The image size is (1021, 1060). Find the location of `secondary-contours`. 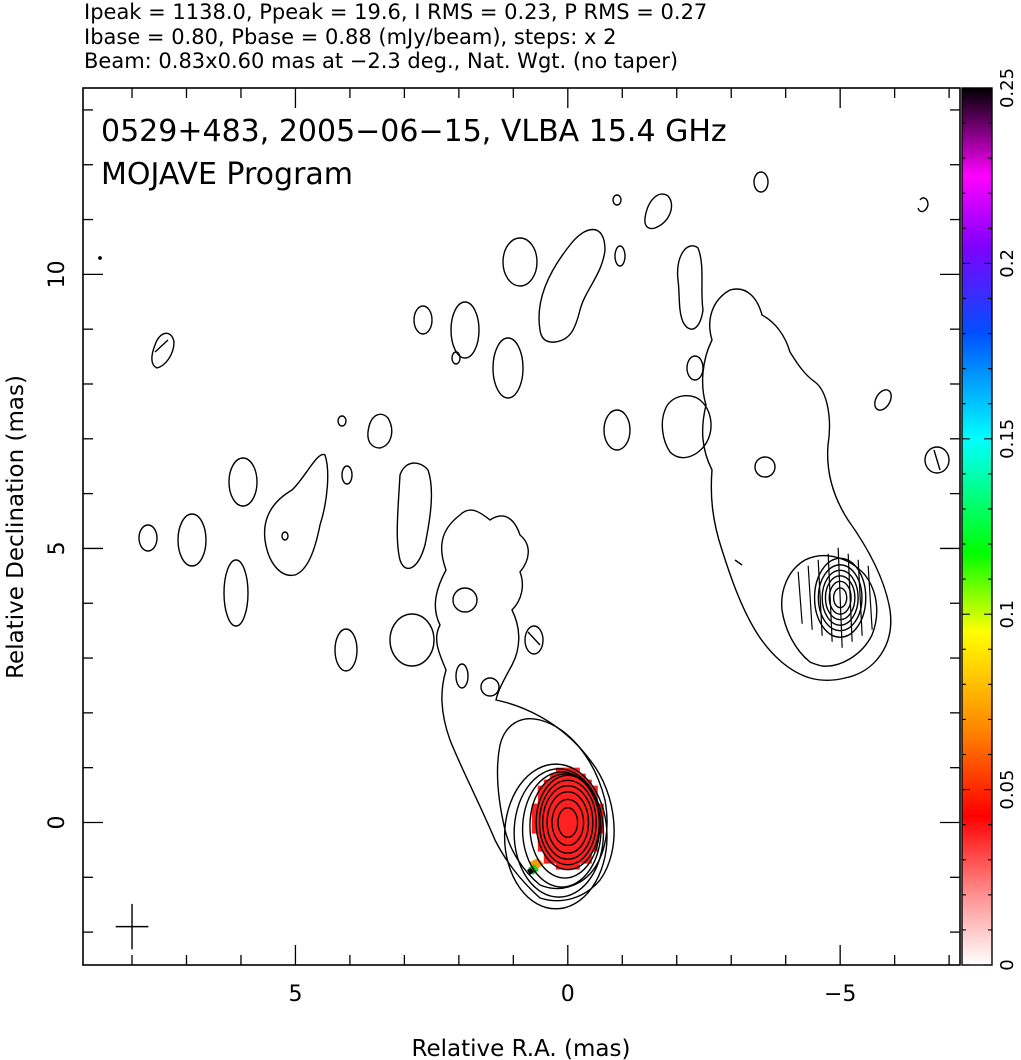

secondary-contours is located at coordinates (840, 597).